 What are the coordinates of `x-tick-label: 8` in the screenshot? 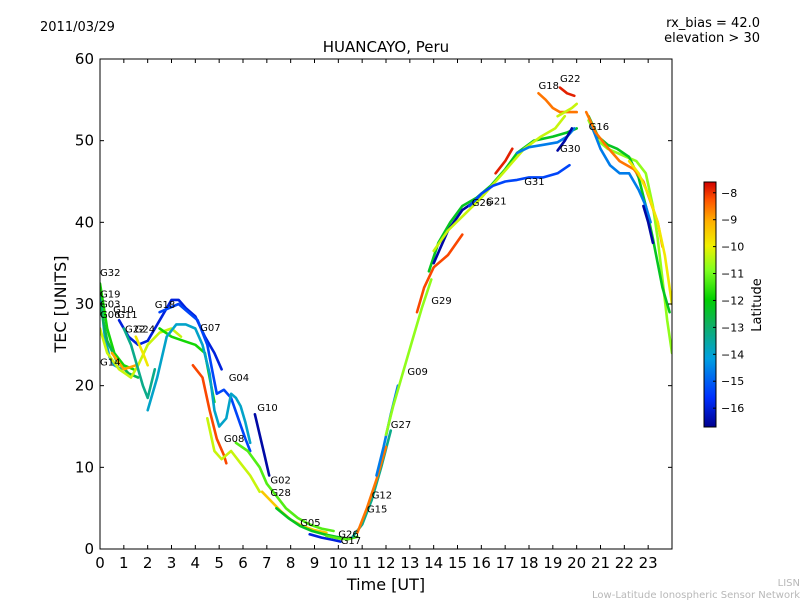 It's located at (291, 563).